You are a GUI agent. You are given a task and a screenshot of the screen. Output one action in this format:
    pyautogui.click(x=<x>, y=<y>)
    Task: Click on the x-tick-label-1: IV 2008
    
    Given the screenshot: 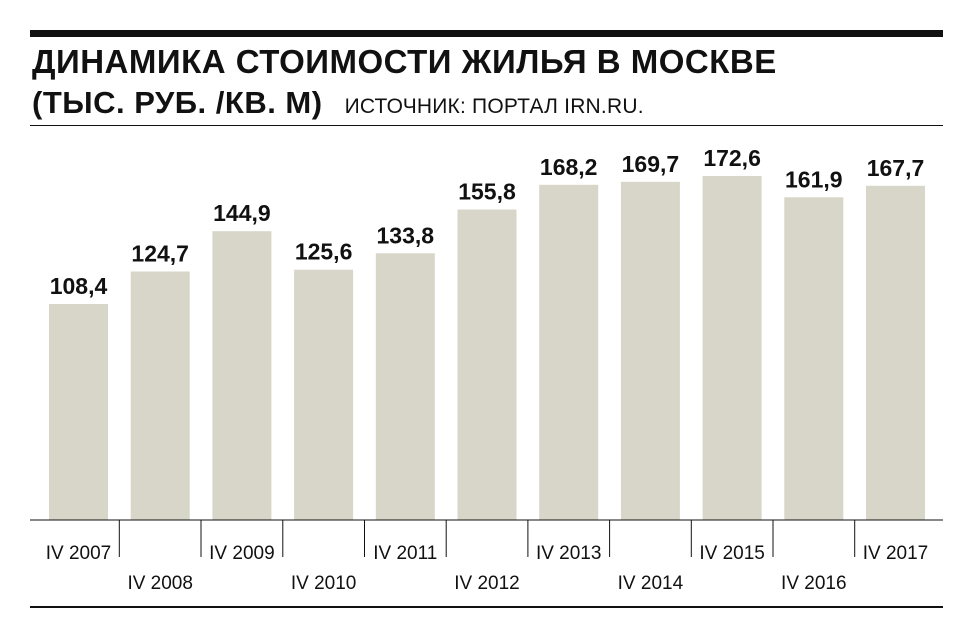 What is the action you would take?
    pyautogui.click(x=160, y=583)
    